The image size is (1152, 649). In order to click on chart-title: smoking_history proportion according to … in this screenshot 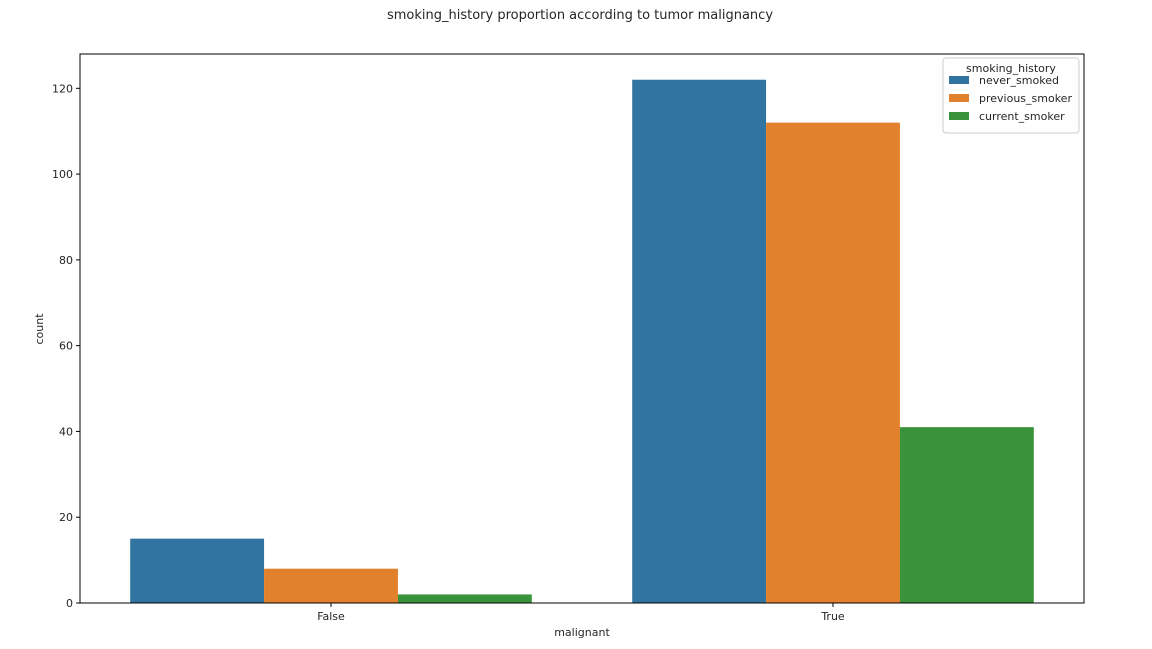, I will do `click(580, 15)`.